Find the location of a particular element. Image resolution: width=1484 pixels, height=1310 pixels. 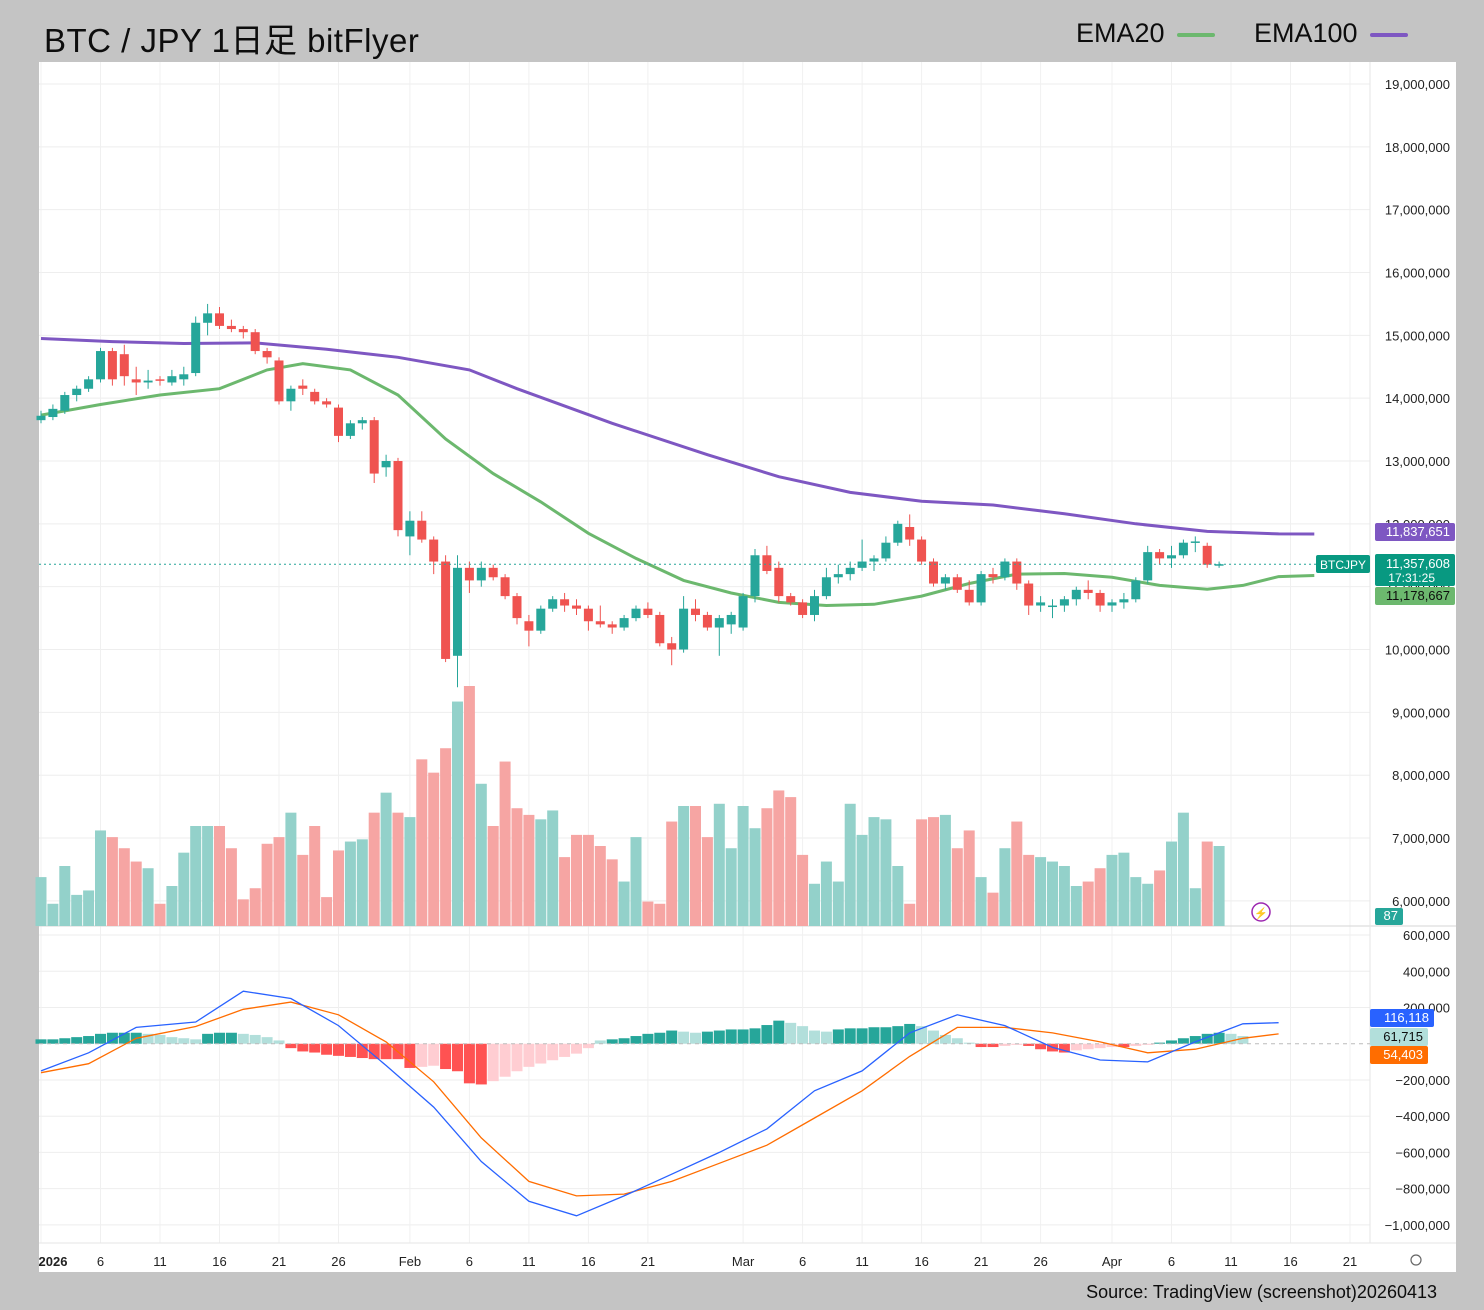

price-tick-label: 6,000,000 is located at coordinates (1421, 901).